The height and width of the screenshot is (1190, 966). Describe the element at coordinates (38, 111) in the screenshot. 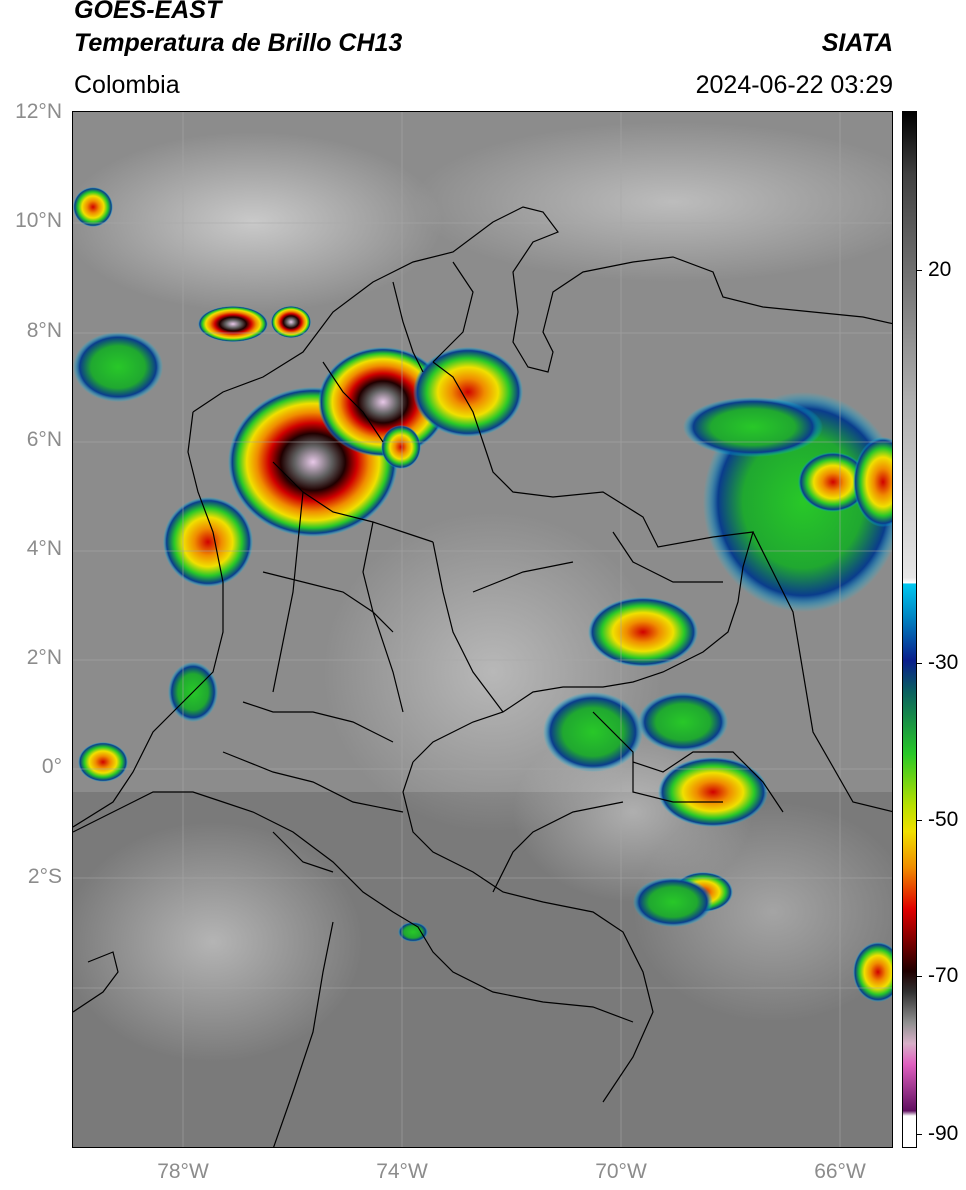

I see `lat-label-12n: 12°N` at that location.